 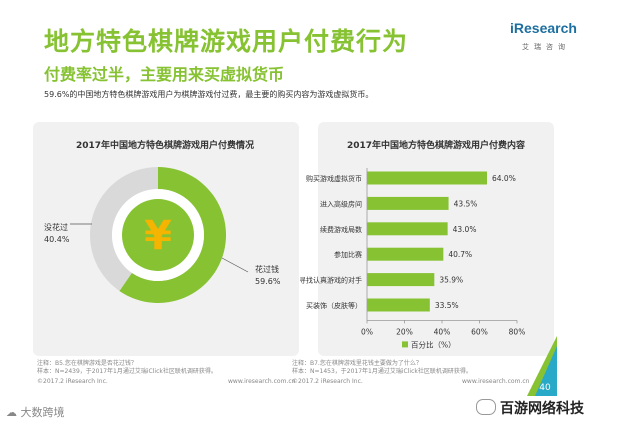 What do you see at coordinates (496, 381) in the screenshot?
I see `right-site: www.iresearch.com.cn` at bounding box center [496, 381].